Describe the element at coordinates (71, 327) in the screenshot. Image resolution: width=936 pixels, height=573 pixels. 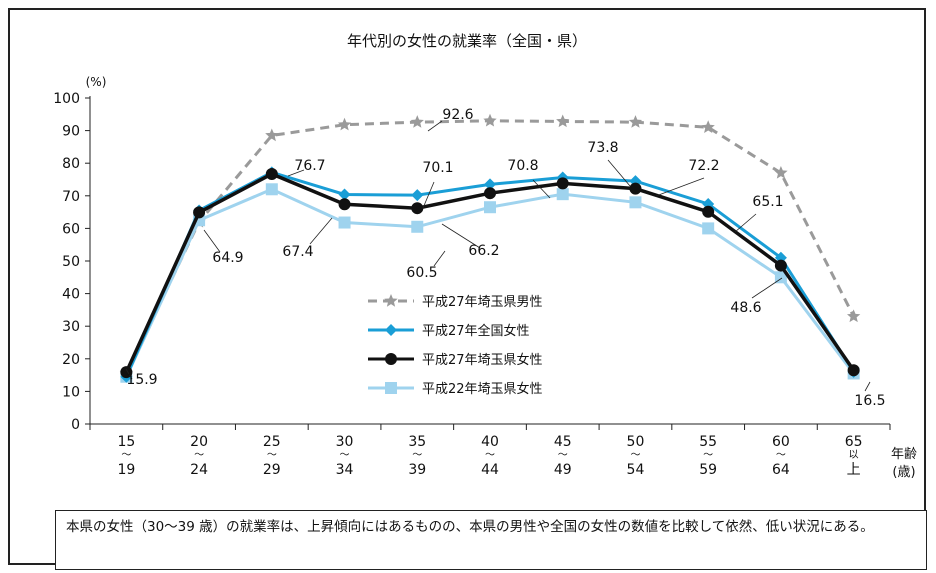
I see `y-tick-label: 30` at that location.